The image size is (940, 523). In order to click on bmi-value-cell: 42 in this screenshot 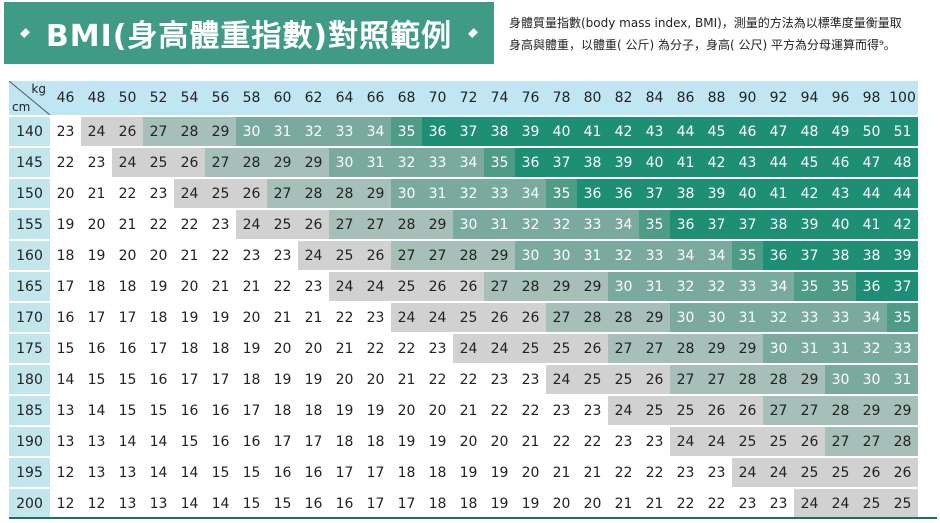, I will do `click(716, 162)`.